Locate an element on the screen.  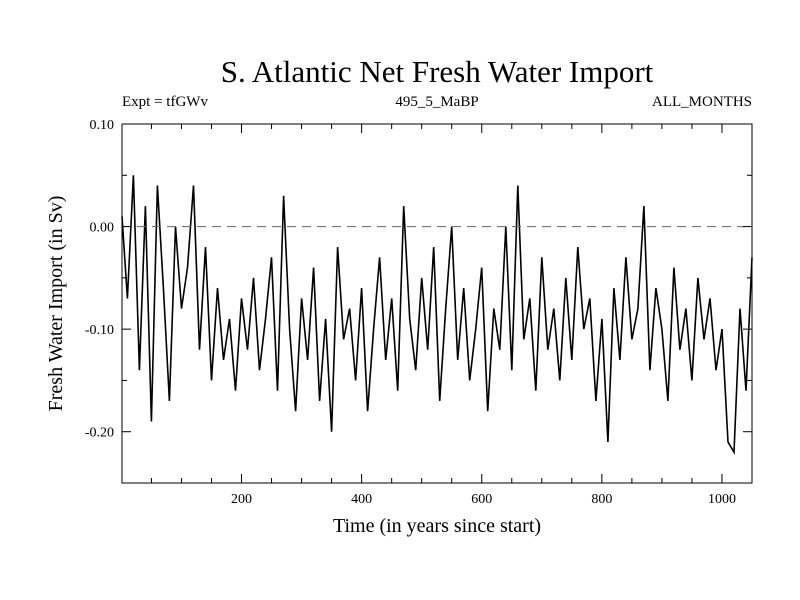
x-tick-label: 400 is located at coordinates (361, 499).